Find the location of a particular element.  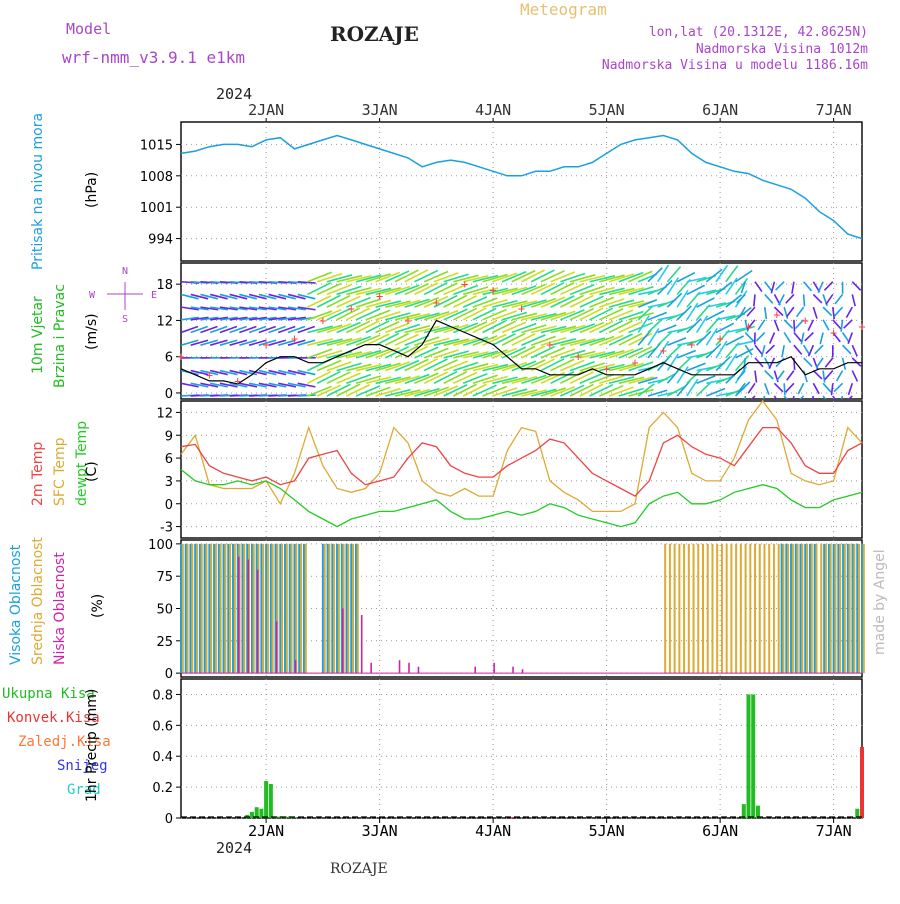

y-tick-label: 0.6 is located at coordinates (162, 726).